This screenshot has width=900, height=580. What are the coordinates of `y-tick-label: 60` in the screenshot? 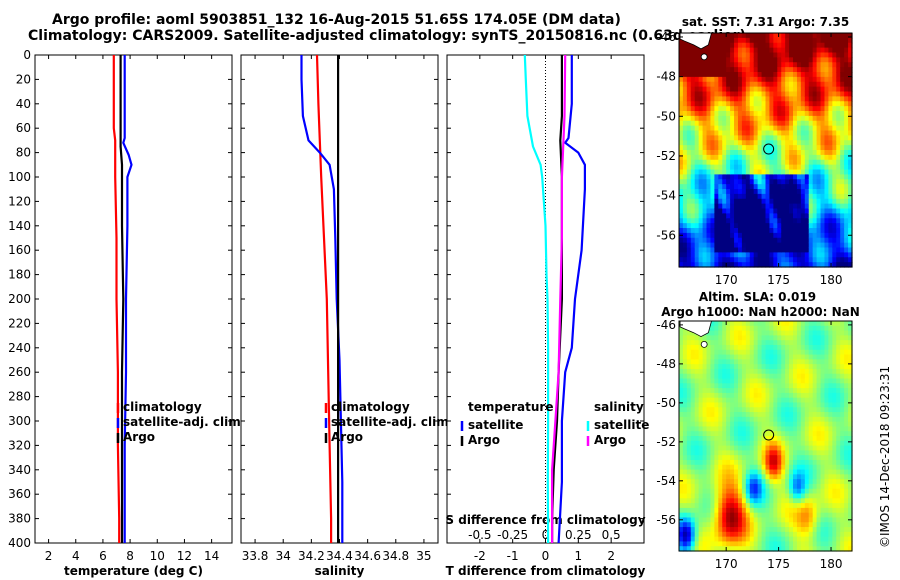 It's located at (23, 128).